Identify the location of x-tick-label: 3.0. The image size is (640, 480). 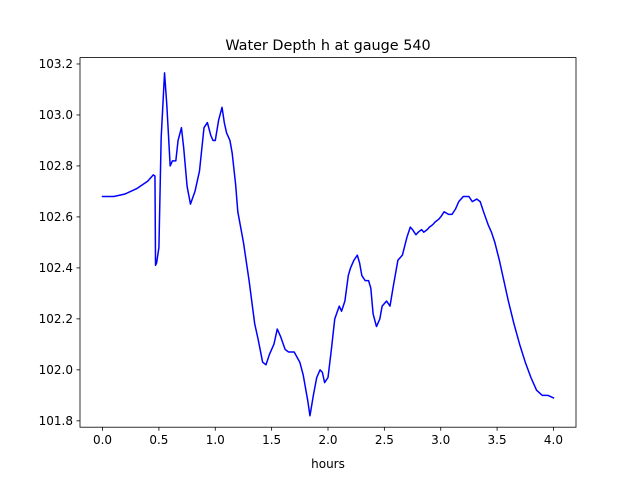
(440, 440).